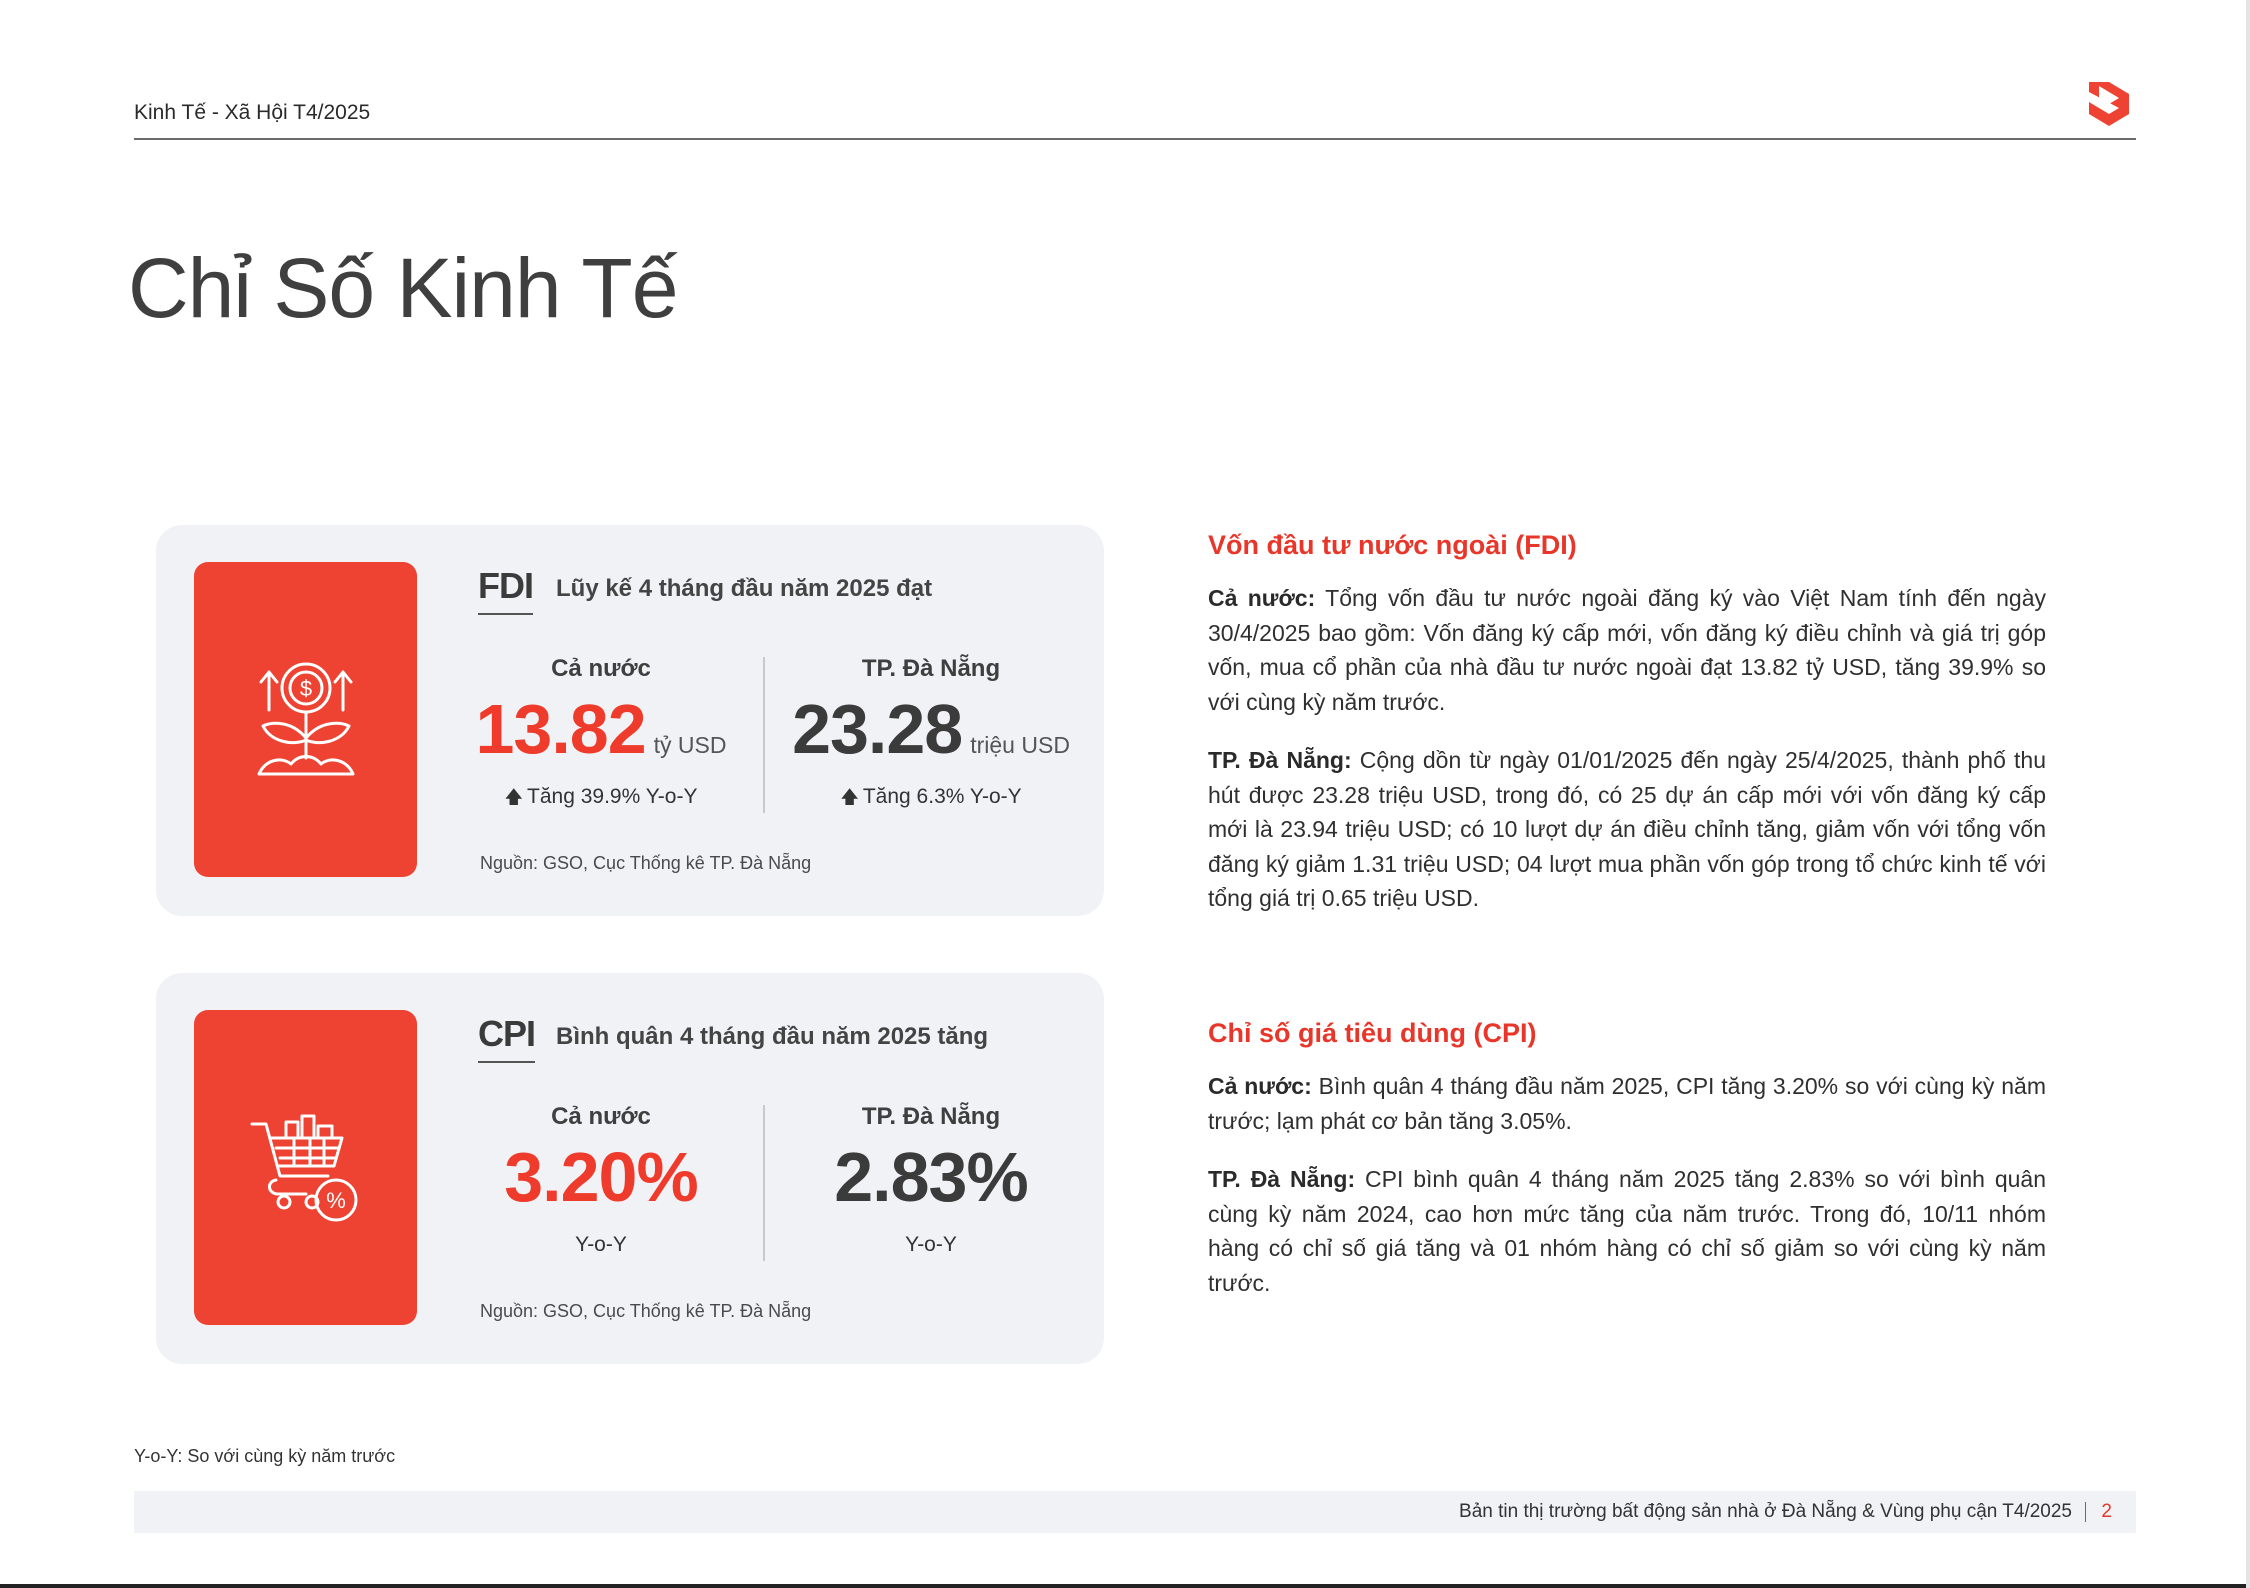 The height and width of the screenshot is (1588, 2250). What do you see at coordinates (2109, 104) in the screenshot?
I see `brand-logo-icon` at bounding box center [2109, 104].